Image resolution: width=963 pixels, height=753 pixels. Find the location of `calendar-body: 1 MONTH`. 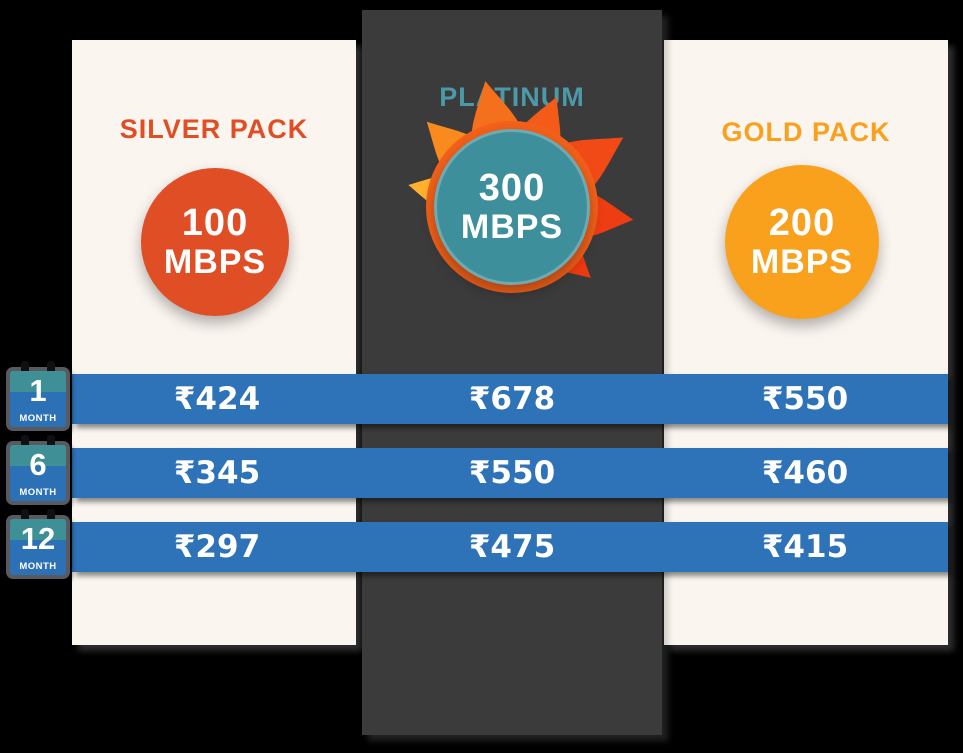

calendar-body: 1 MONTH is located at coordinates (38, 399).